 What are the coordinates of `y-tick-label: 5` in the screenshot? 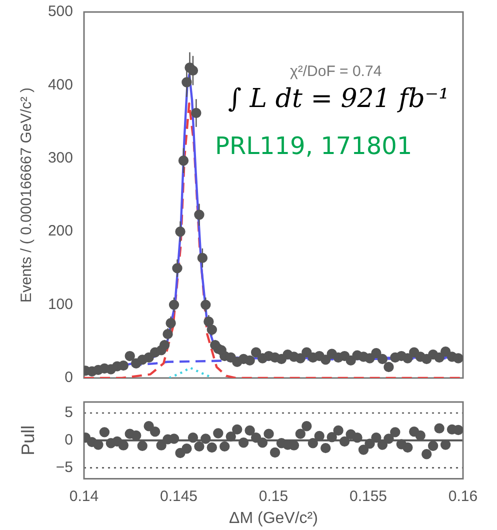 It's located at (68, 413).